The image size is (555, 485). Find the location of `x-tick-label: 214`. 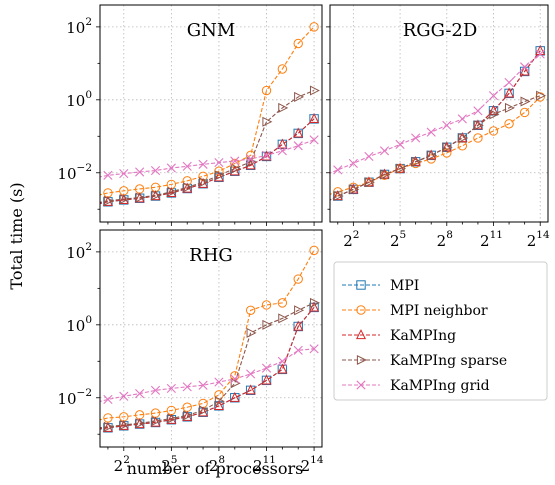

x-tick-label: 214 is located at coordinates (312, 464).